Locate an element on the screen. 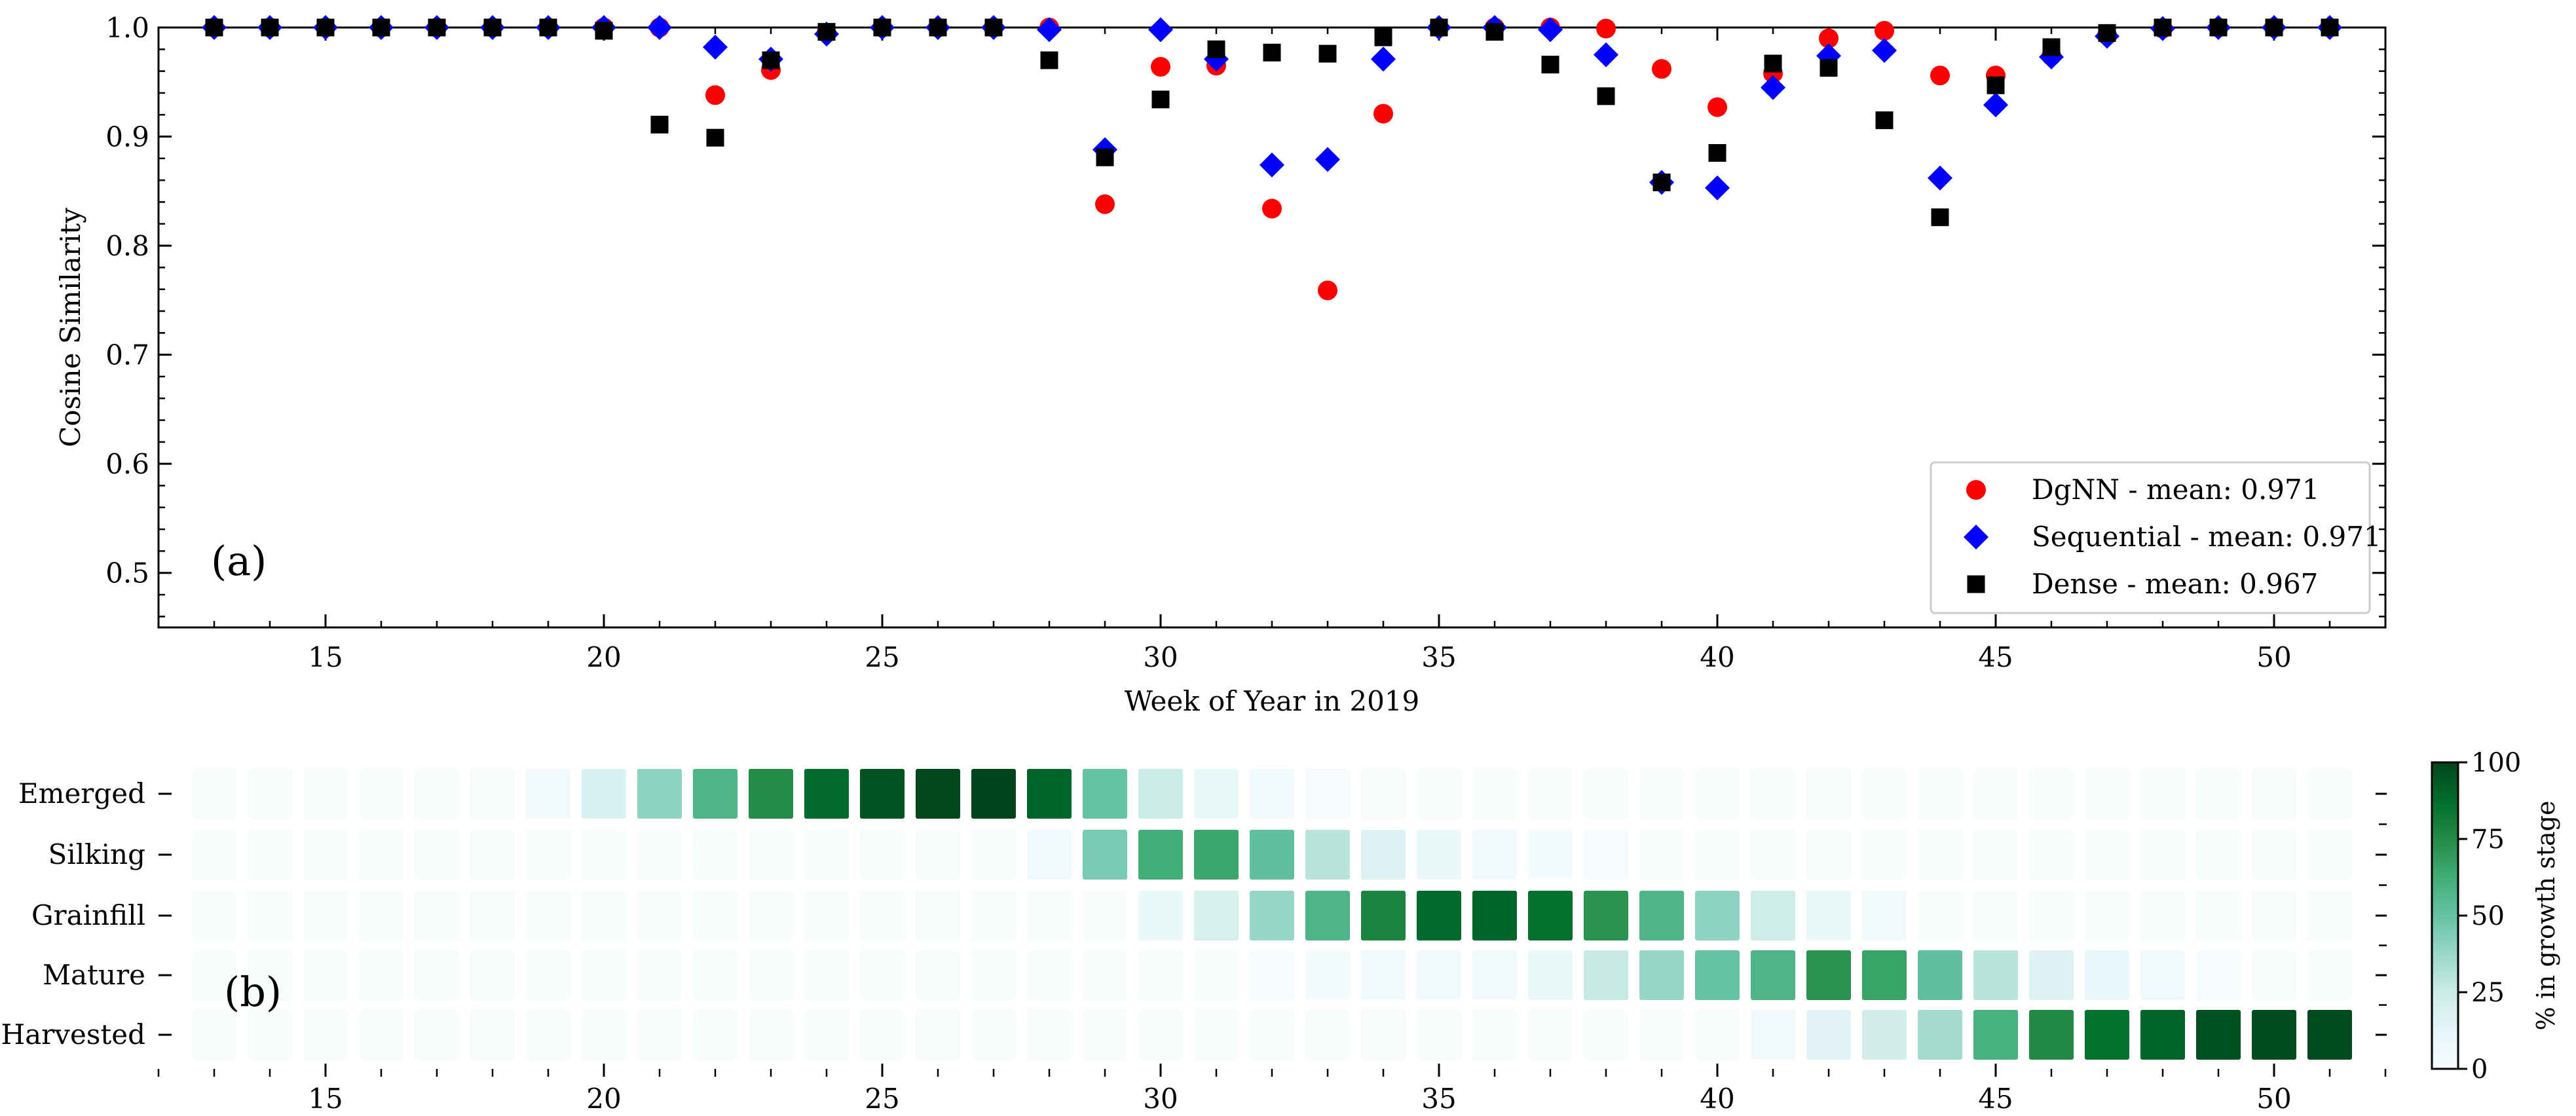 This screenshot has height=1116, width=2576. heatmap-row-label: Emerged is located at coordinates (81, 793).